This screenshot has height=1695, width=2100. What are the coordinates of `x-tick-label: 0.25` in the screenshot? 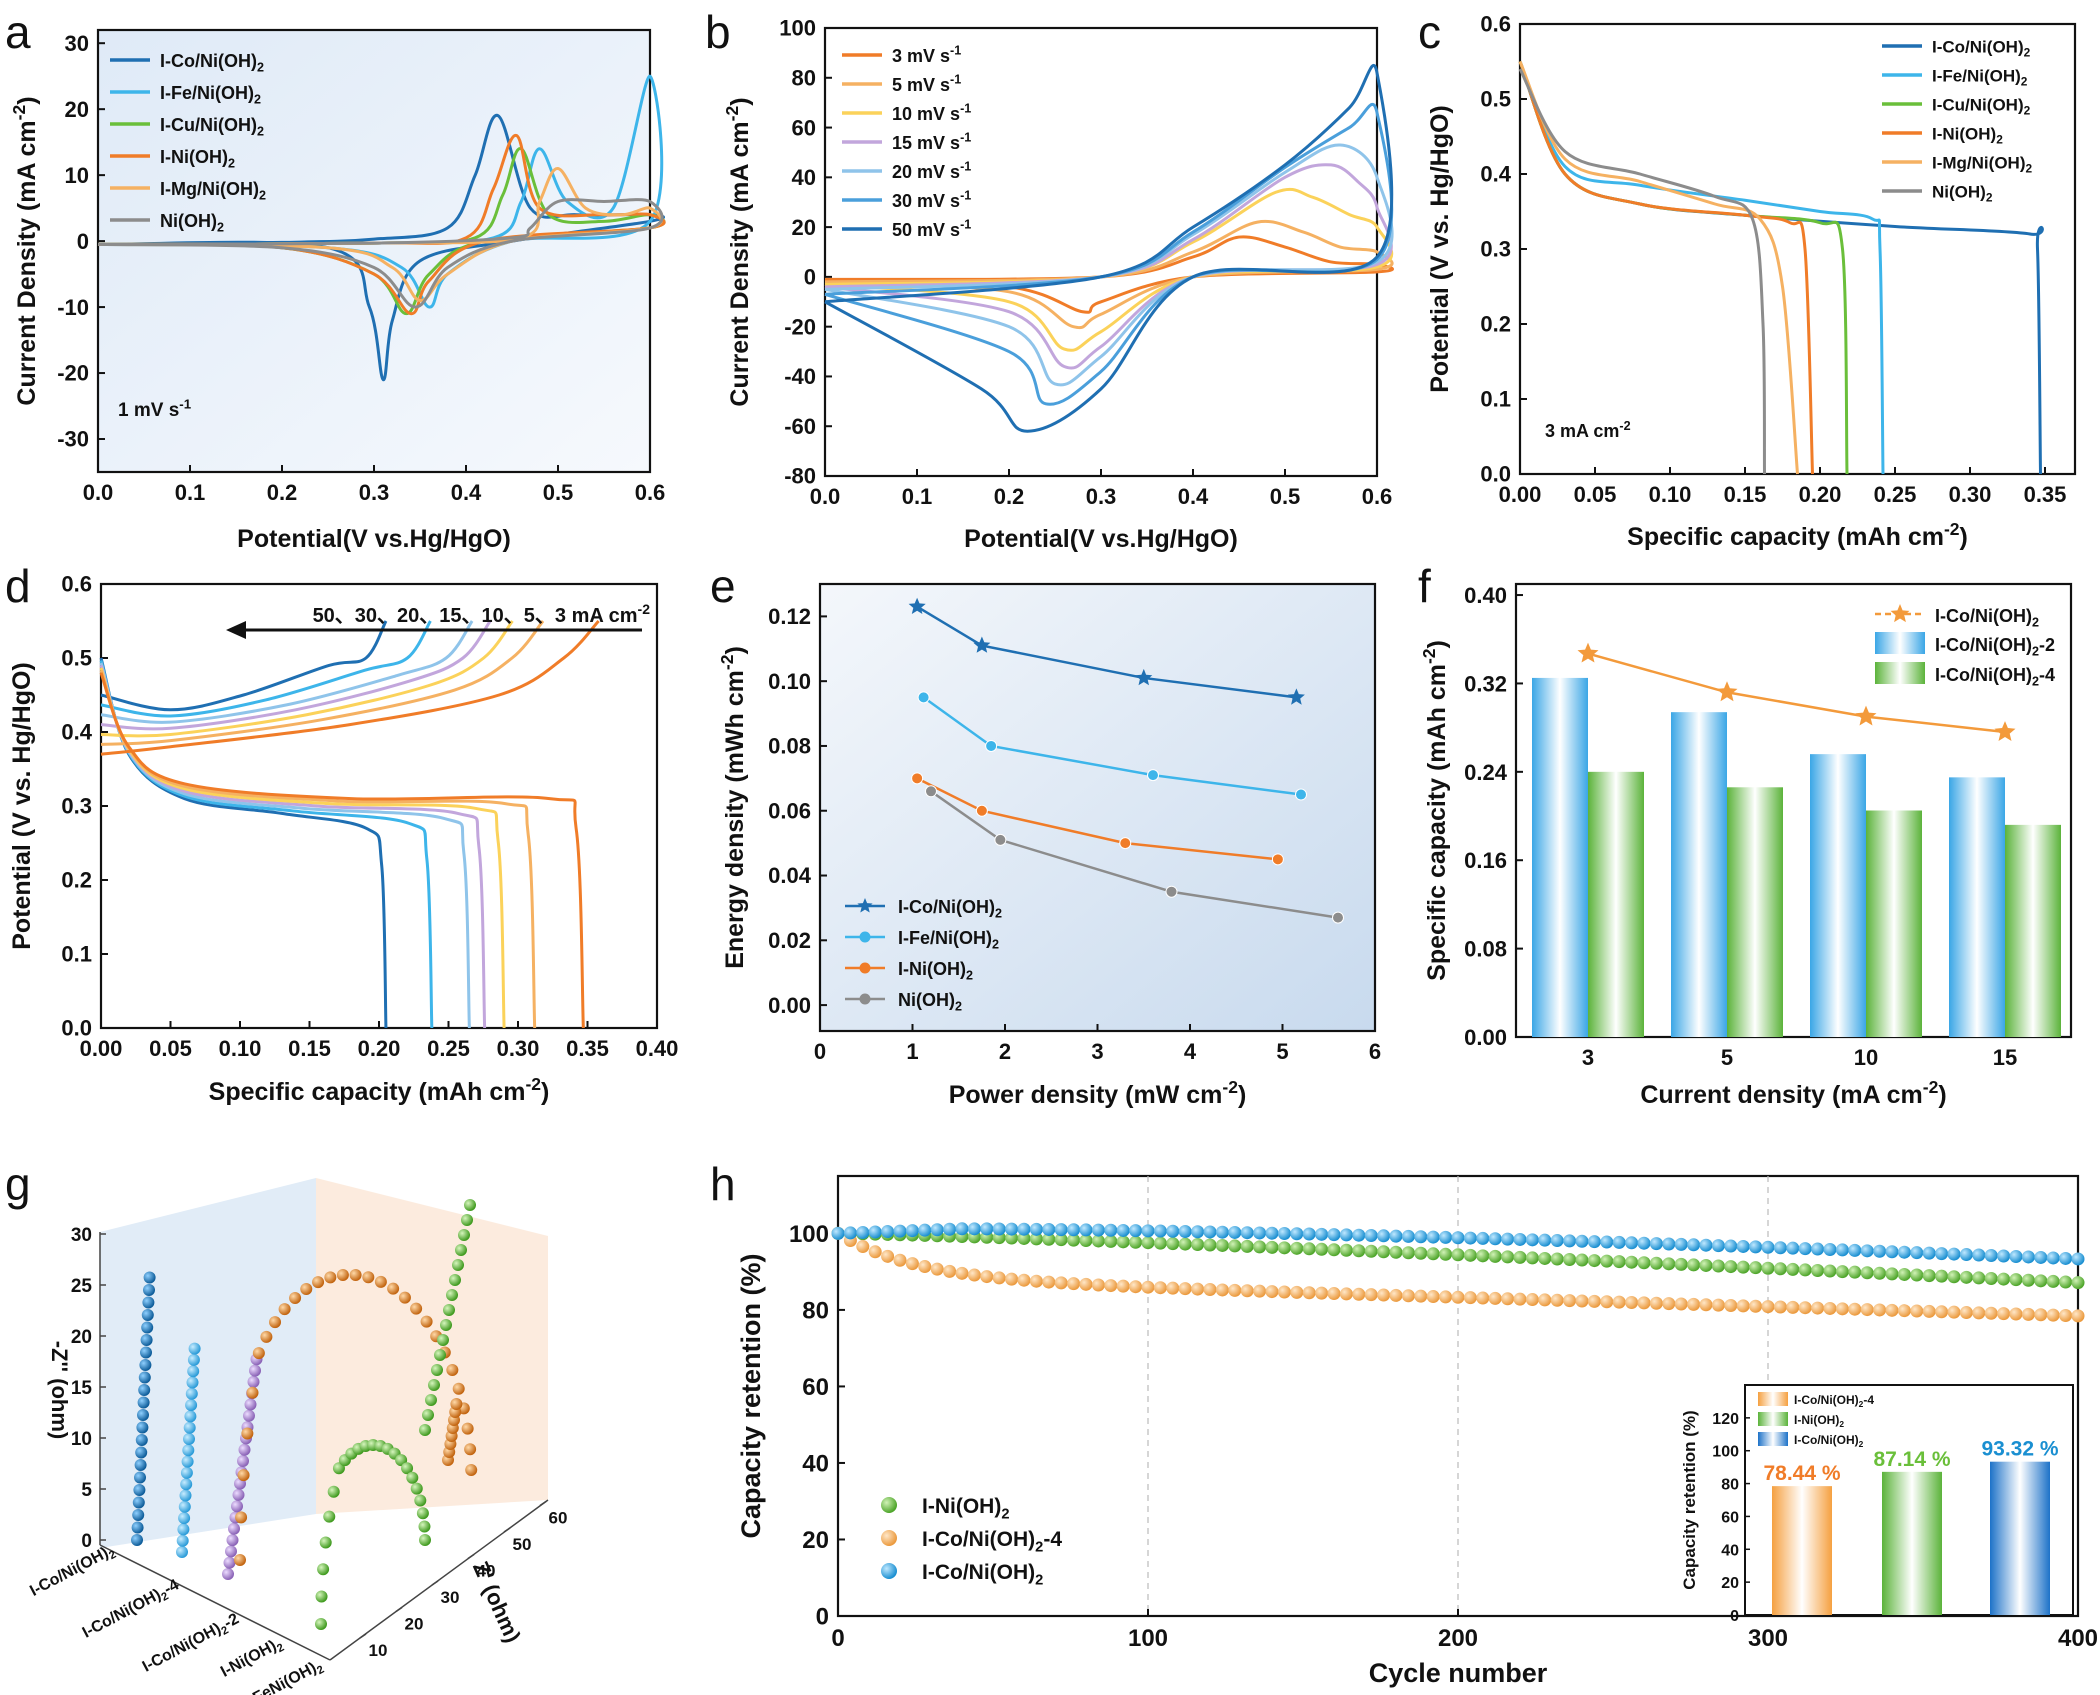 It's located at (448, 1048).